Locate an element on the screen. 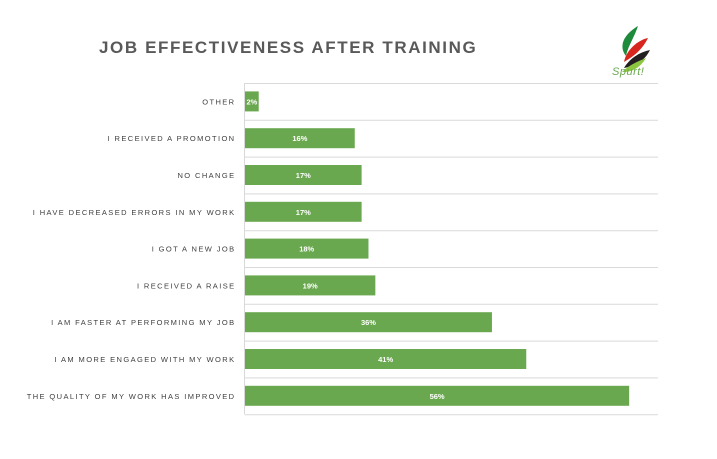 This screenshot has height=459, width=717. logo-leaf-dark is located at coordinates (637, 59).